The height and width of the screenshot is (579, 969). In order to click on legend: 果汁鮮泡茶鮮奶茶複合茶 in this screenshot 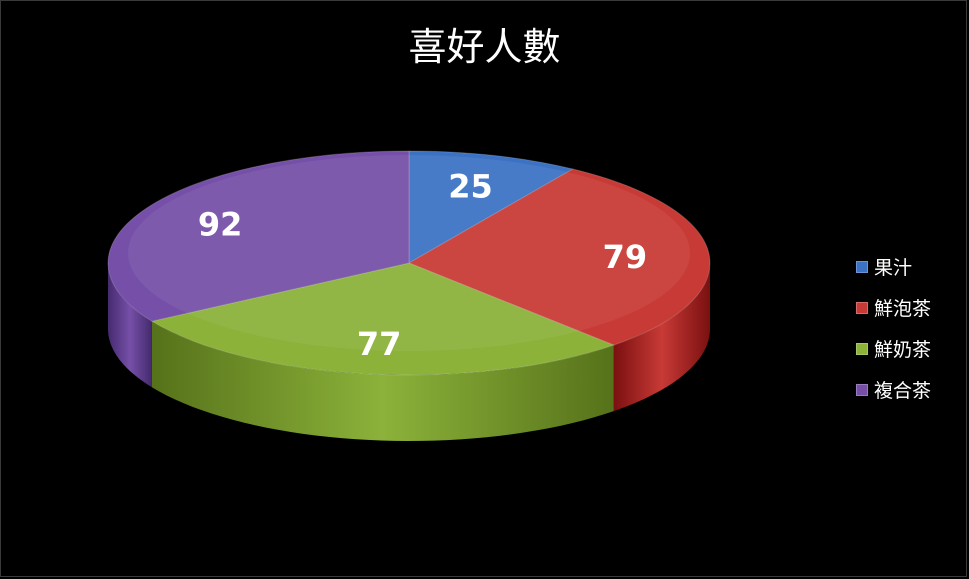, I will do `click(893, 328)`.